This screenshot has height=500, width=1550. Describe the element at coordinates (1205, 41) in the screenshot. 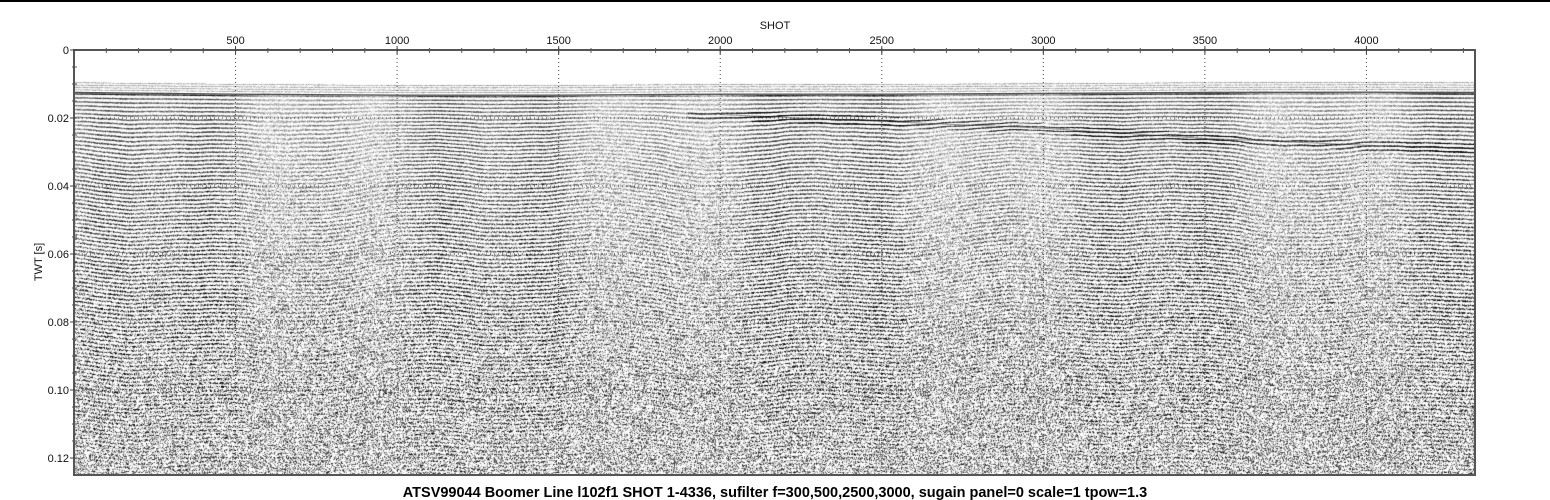

I see `x-tick-label: 3500` at that location.